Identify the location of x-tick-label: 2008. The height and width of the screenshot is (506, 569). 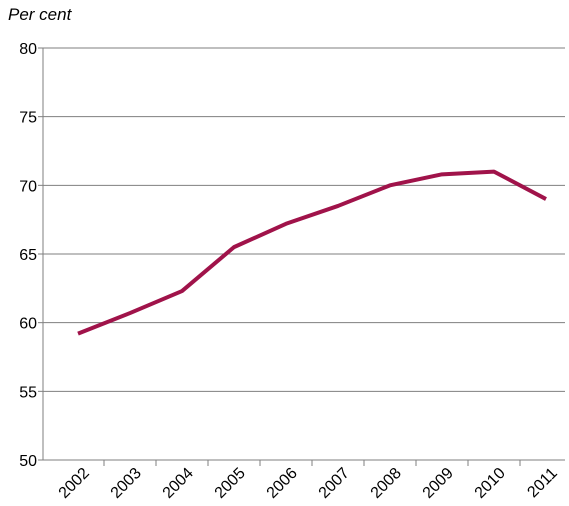
(386, 483).